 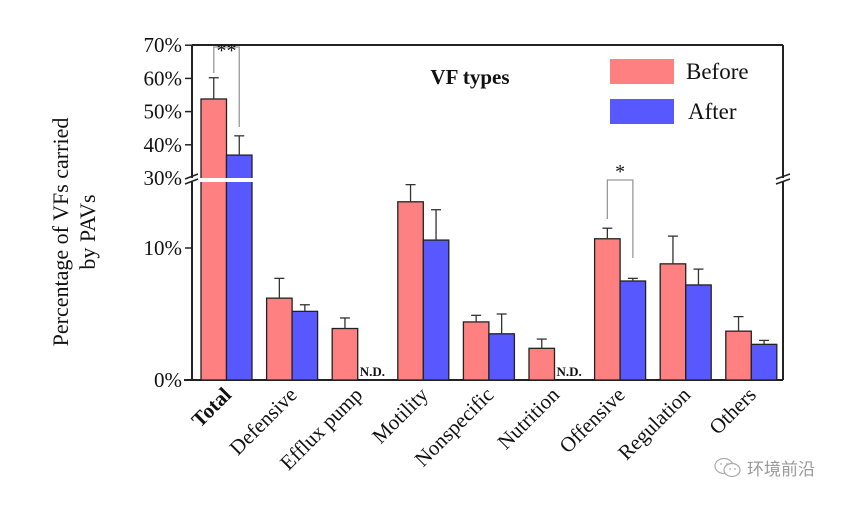 What do you see at coordinates (620, 172) in the screenshot?
I see `significance-label: *` at bounding box center [620, 172].